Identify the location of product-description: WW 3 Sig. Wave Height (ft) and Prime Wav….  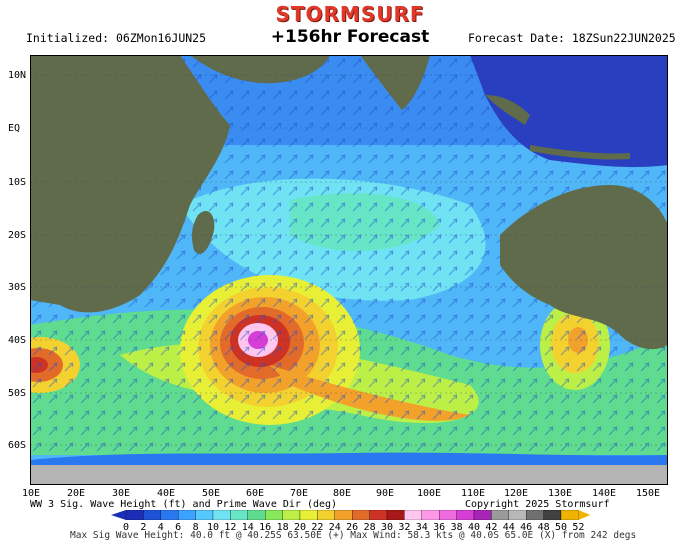
(184, 504).